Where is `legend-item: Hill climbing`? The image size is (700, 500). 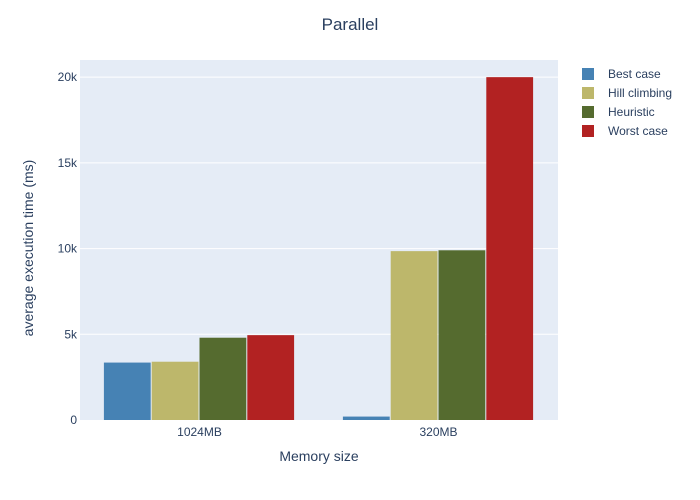 legend-item: Hill climbing is located at coordinates (627, 93).